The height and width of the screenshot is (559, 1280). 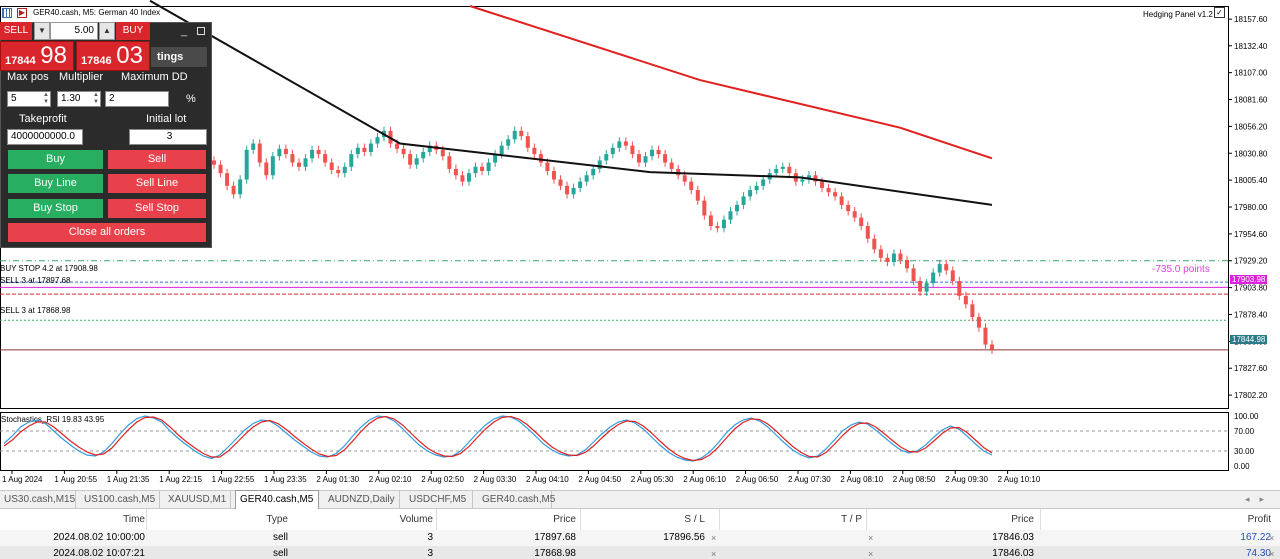 I want to click on buy-line-button: Buy Line, so click(x=55, y=183).